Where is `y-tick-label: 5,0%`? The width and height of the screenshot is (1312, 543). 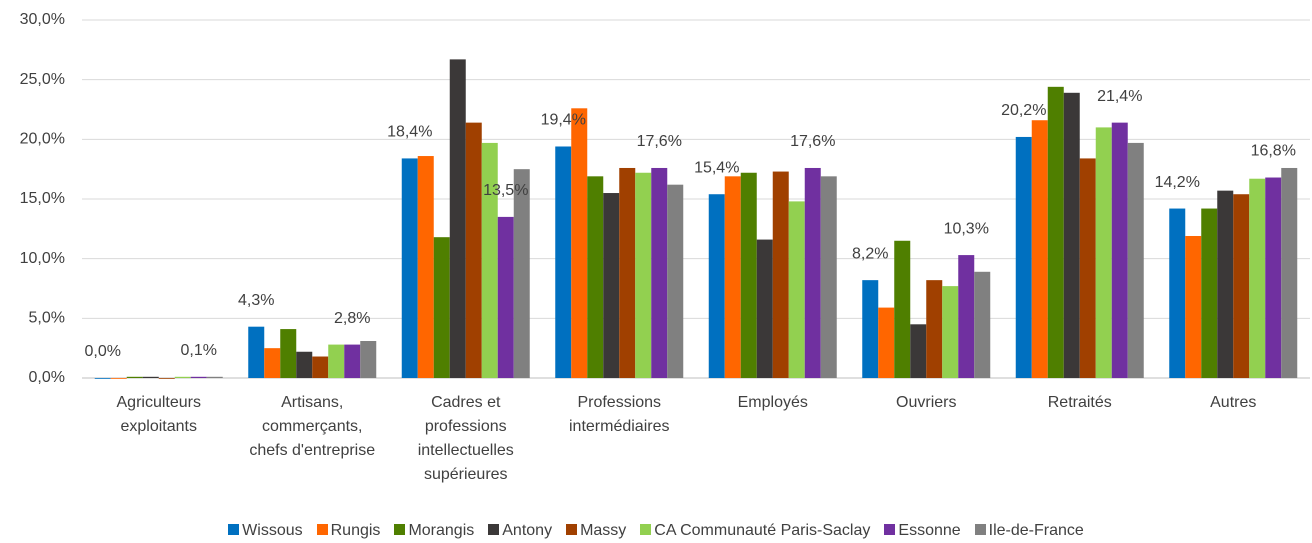
y-tick-label: 5,0% is located at coordinates (47, 318).